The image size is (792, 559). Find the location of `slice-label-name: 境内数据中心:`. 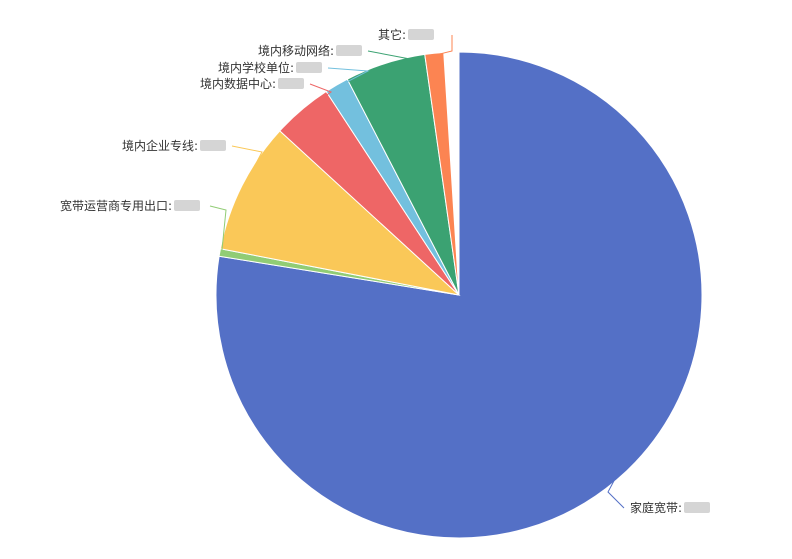

slice-label-name: 境内数据中心: is located at coordinates (238, 83).